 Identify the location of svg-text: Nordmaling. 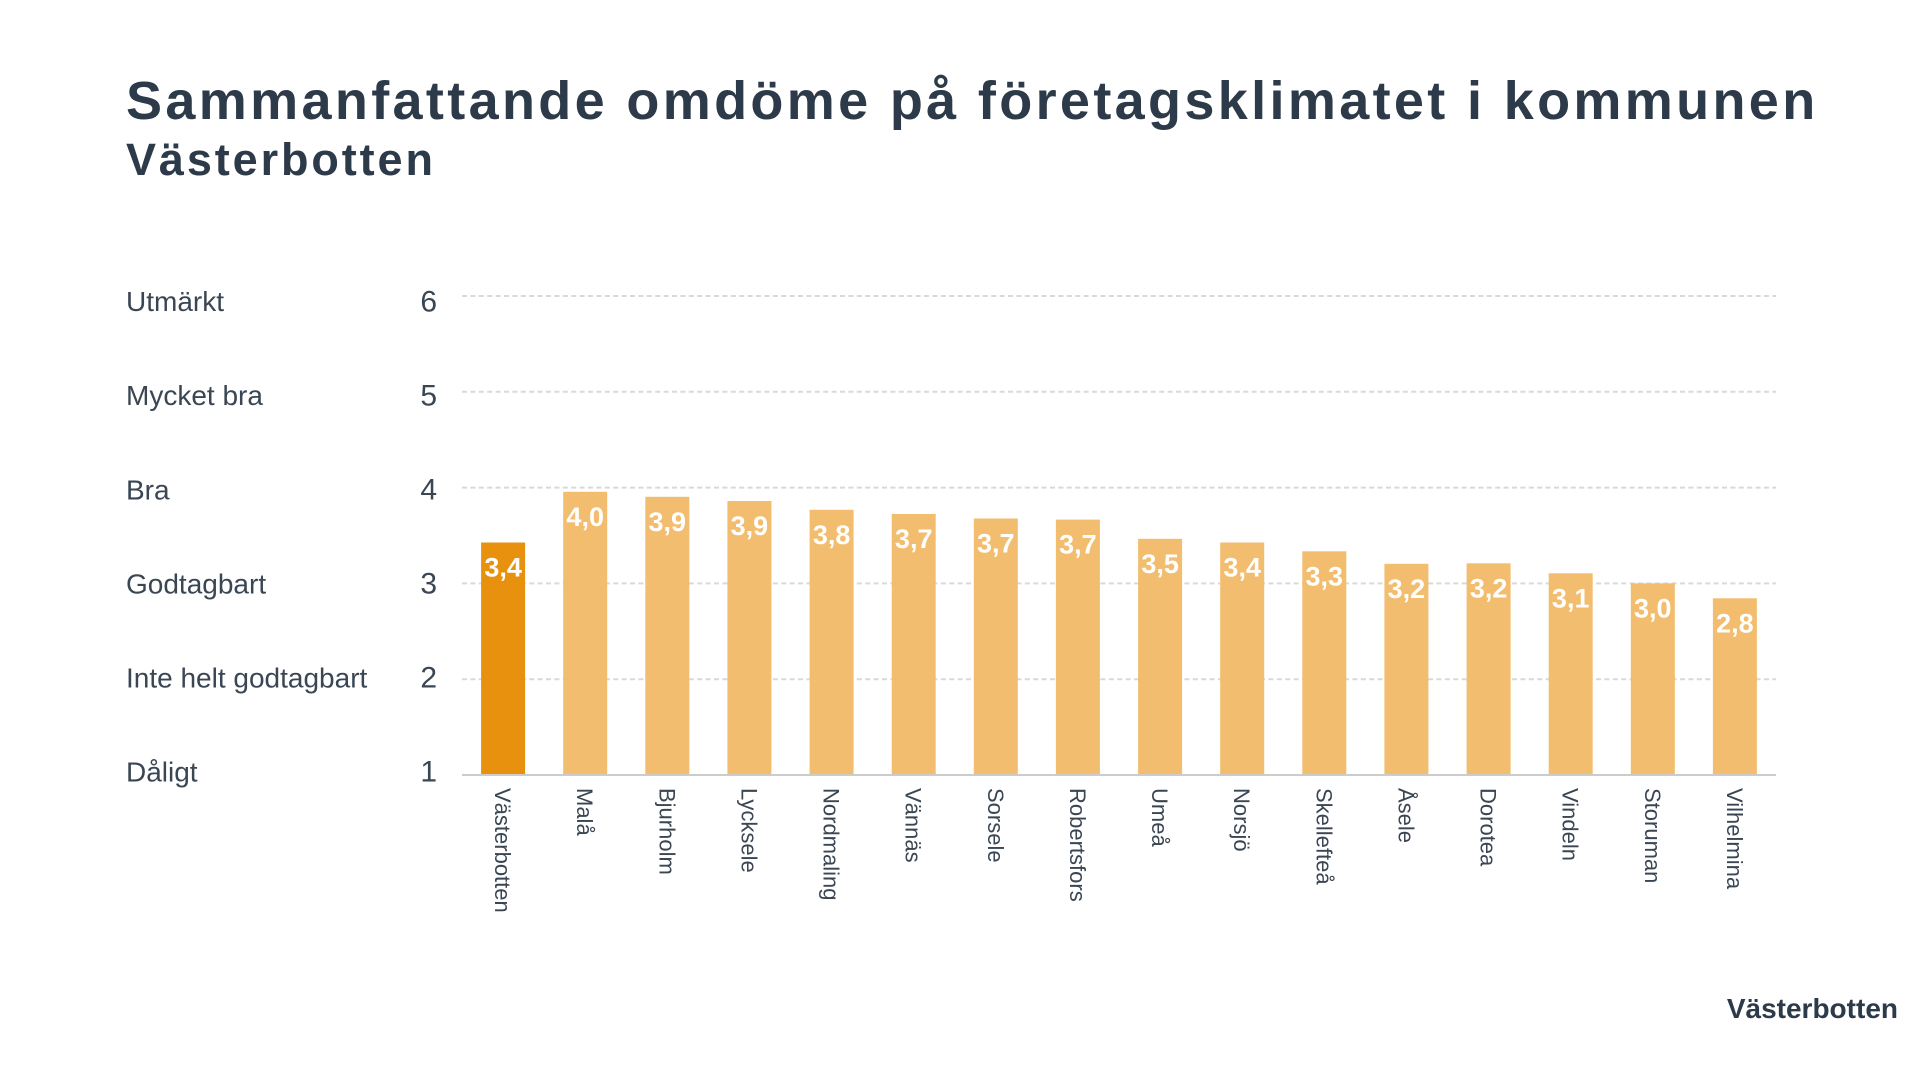
(831, 844).